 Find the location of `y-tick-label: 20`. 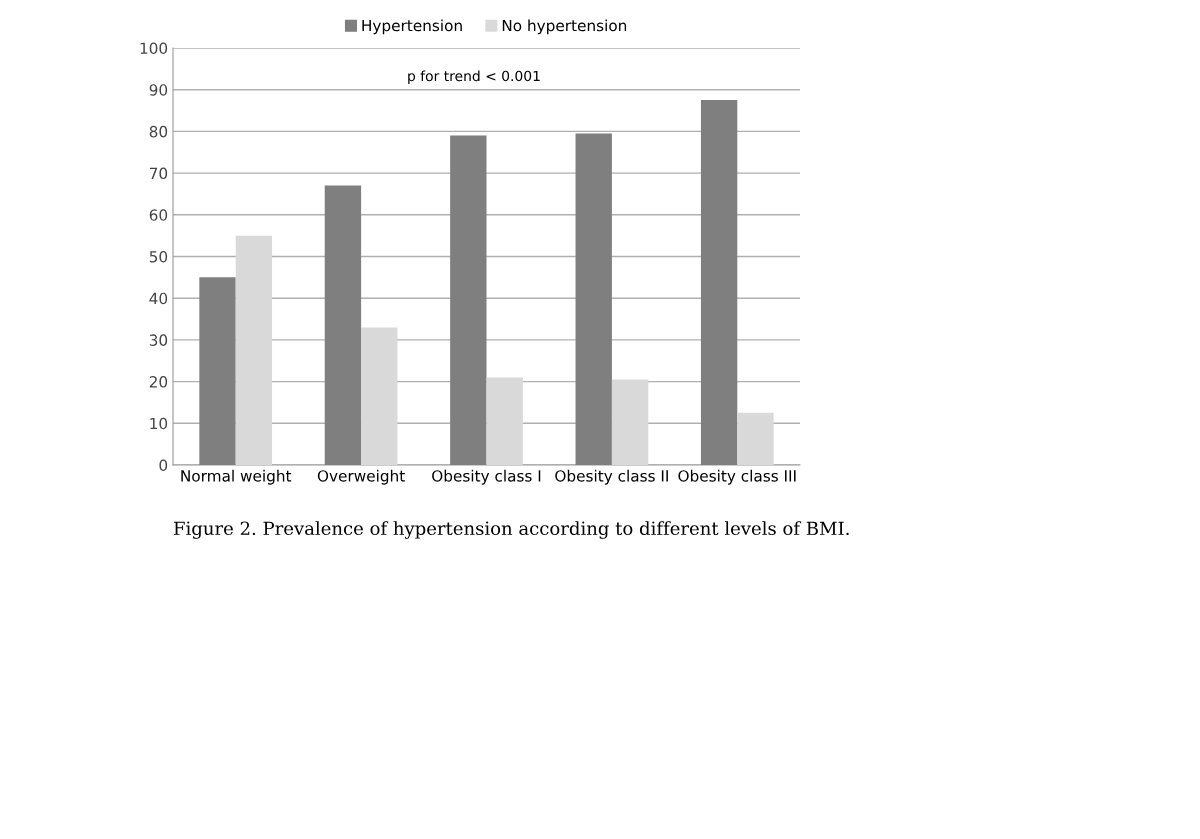

y-tick-label: 20 is located at coordinates (158, 382).